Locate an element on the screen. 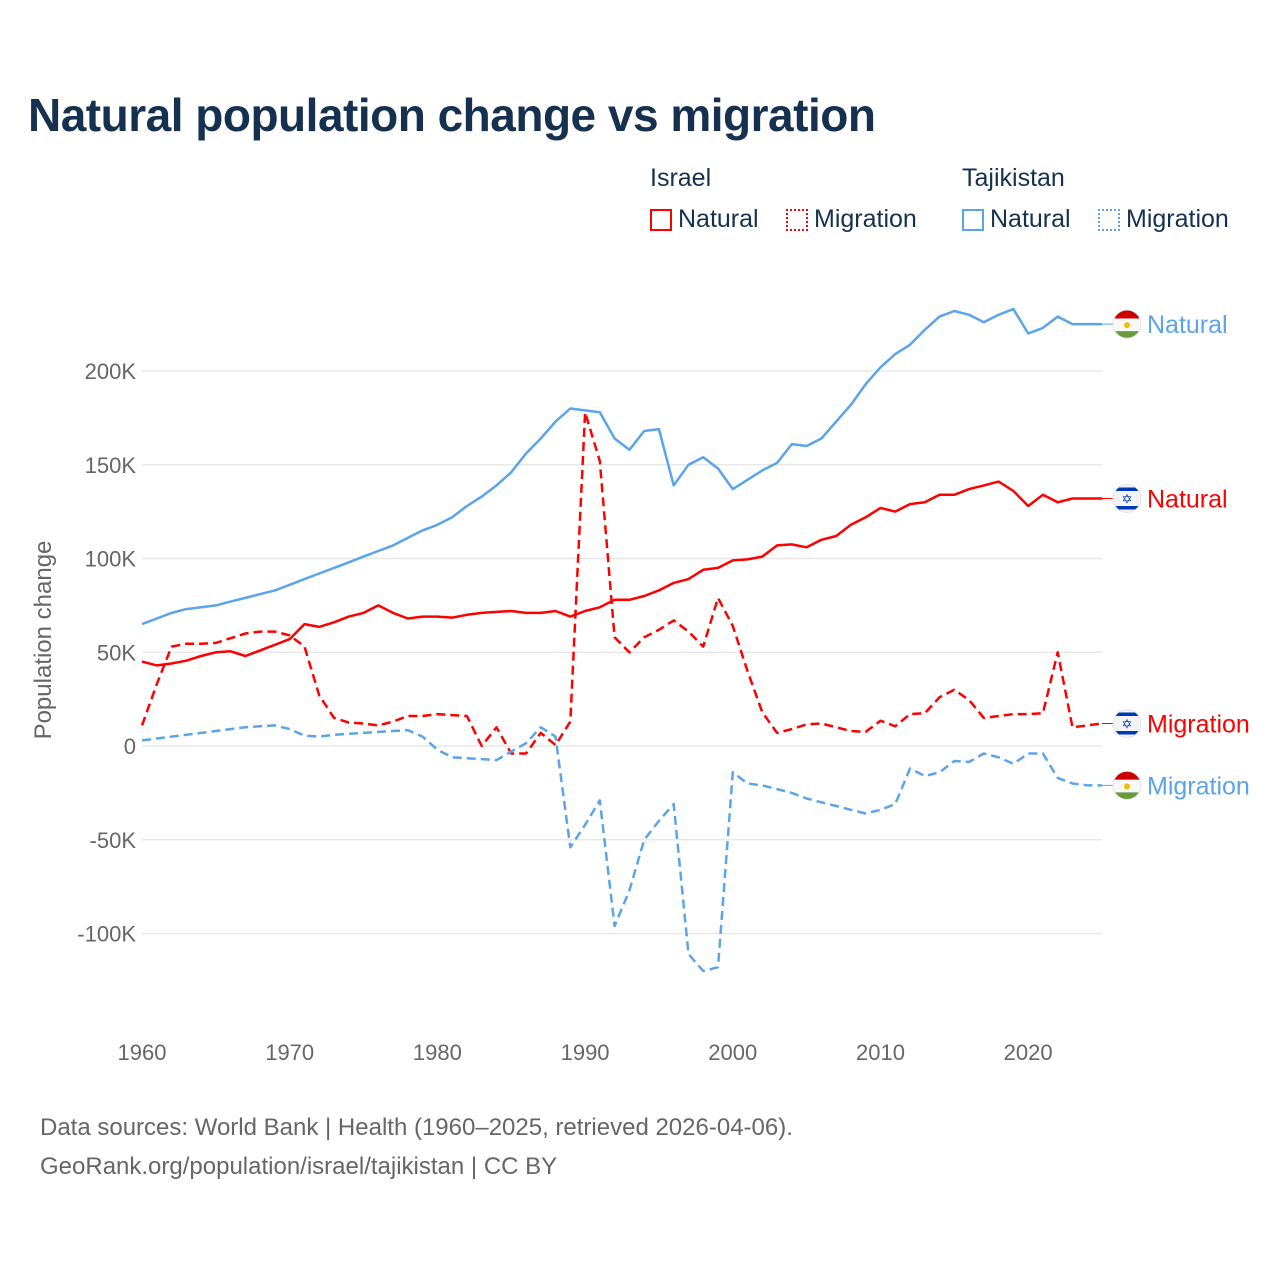  y-tick-label: -50K is located at coordinates (113, 840).